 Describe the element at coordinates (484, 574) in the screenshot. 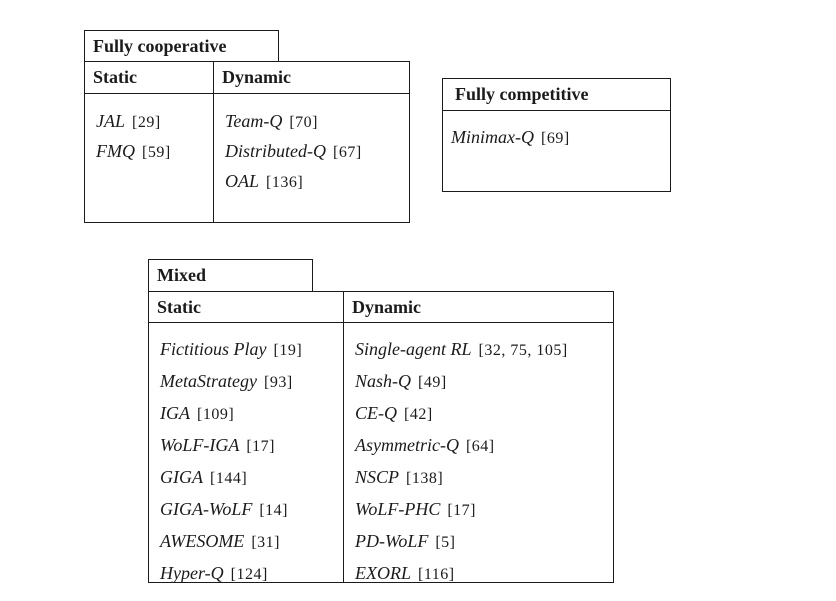

I see `algorithm-entry: EXORL [116]` at that location.